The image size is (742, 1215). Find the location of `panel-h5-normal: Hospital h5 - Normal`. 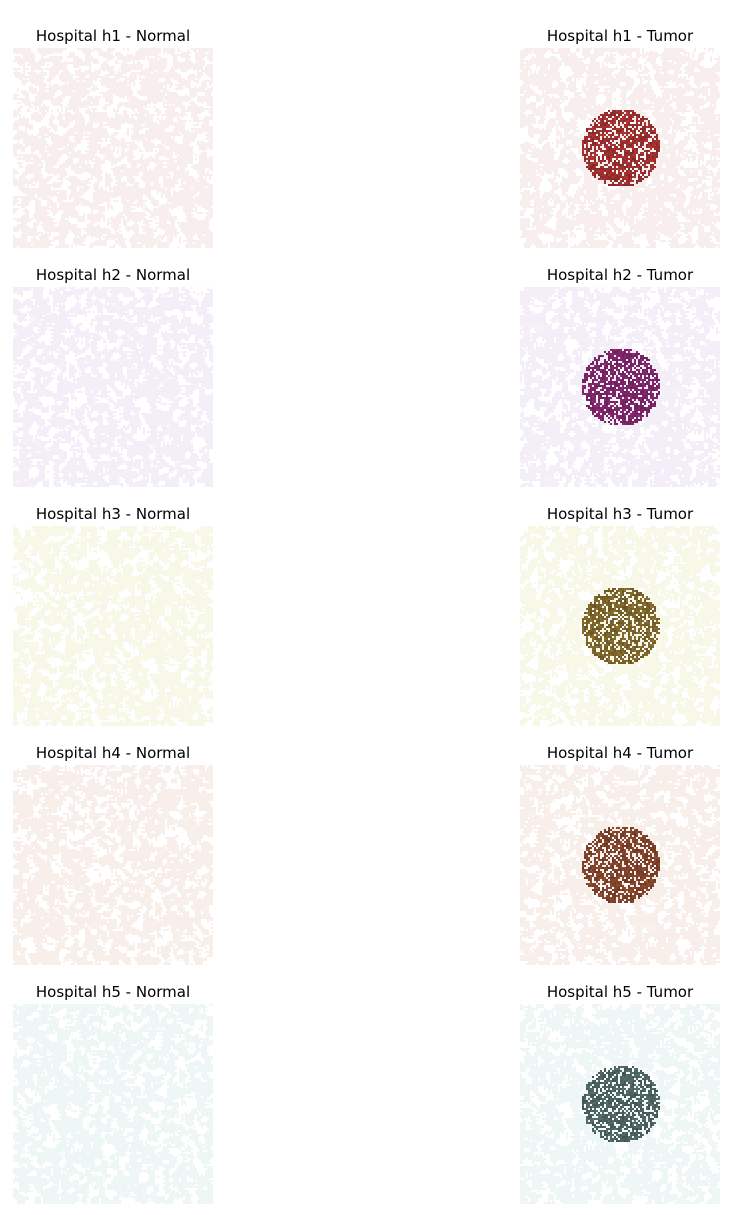

panel-h5-normal: Hospital h5 - Normal is located at coordinates (113, 1093).